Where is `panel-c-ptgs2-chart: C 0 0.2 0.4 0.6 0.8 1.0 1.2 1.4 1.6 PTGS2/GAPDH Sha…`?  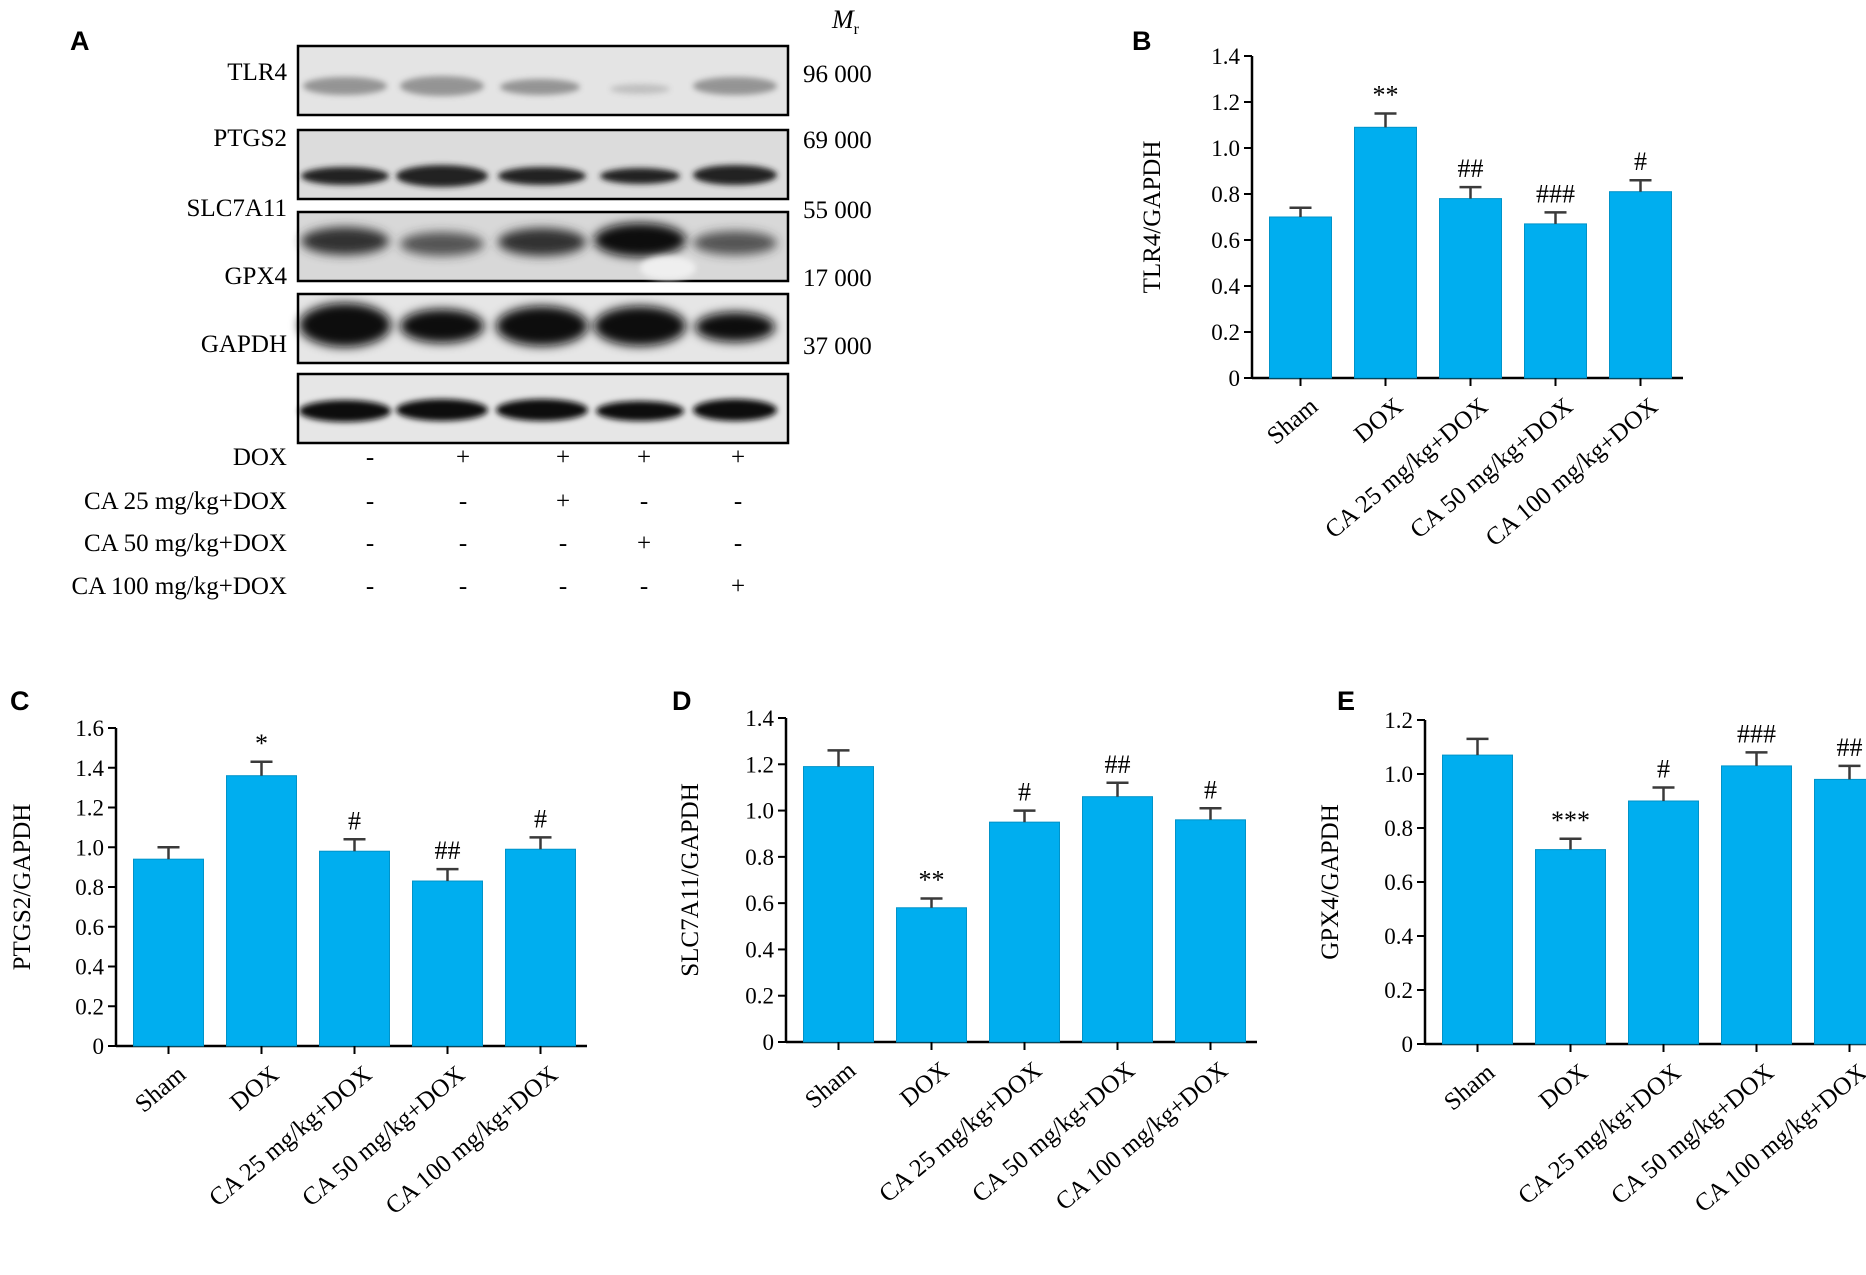
panel-c-ptgs2-chart: C 0 0.2 0.4 0.6 0.8 1.0 1.2 1.4 1.6 PTGS2/GAPDH Sha… is located at coordinates (298, 953).